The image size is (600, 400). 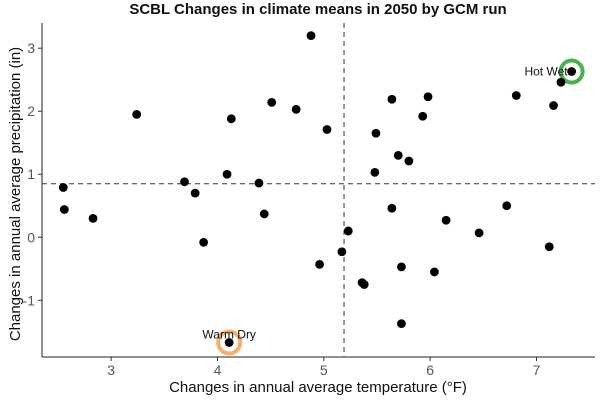 What do you see at coordinates (29, 300) in the screenshot?
I see `y-tick-label: -1` at bounding box center [29, 300].